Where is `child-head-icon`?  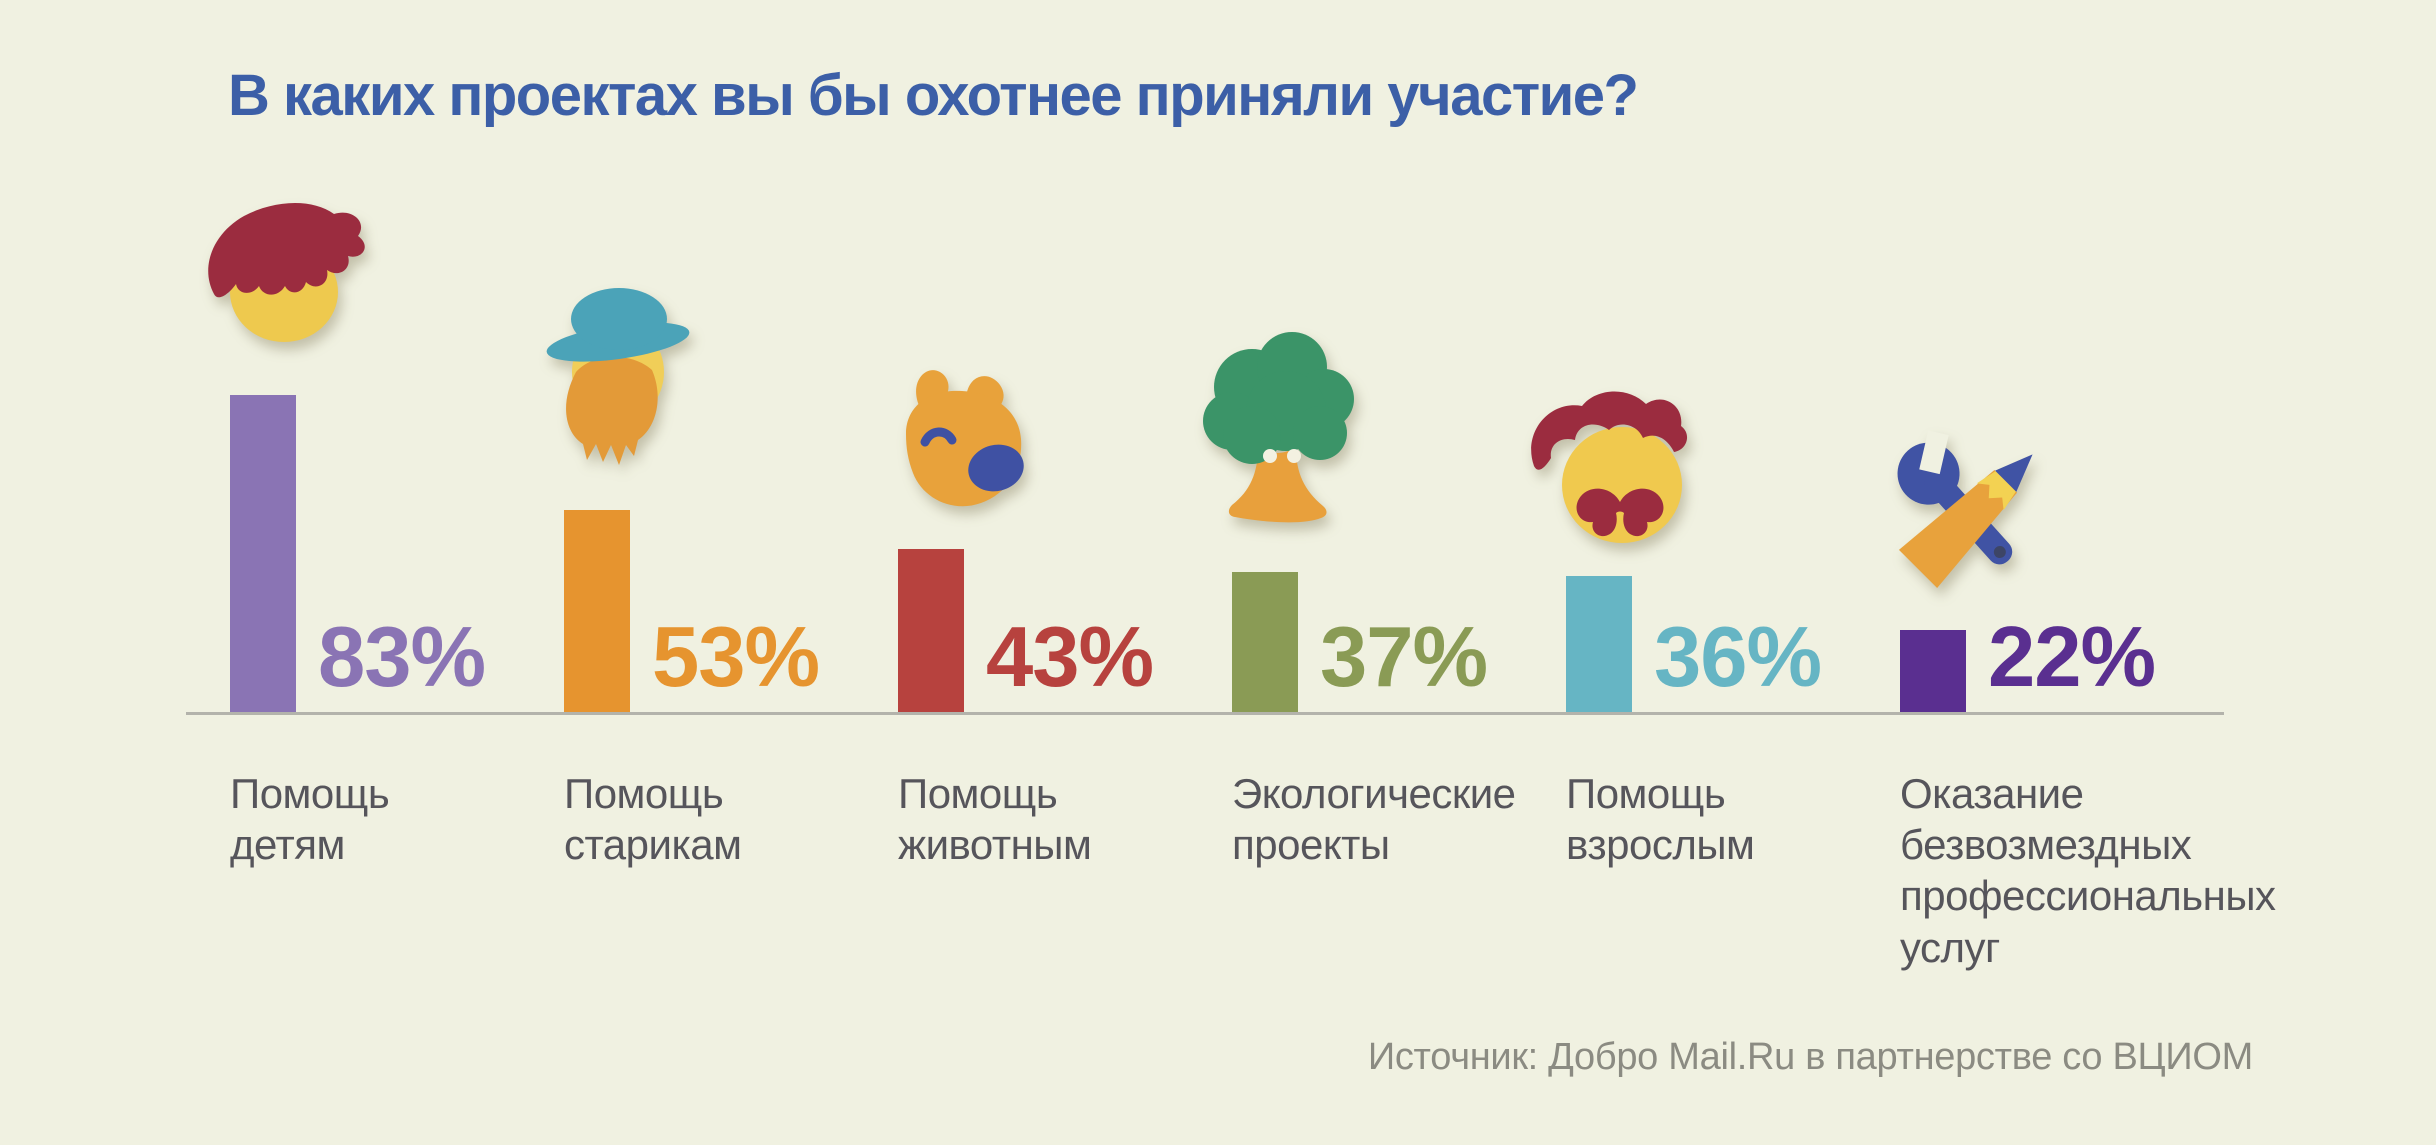
child-head-icon is located at coordinates (286, 272).